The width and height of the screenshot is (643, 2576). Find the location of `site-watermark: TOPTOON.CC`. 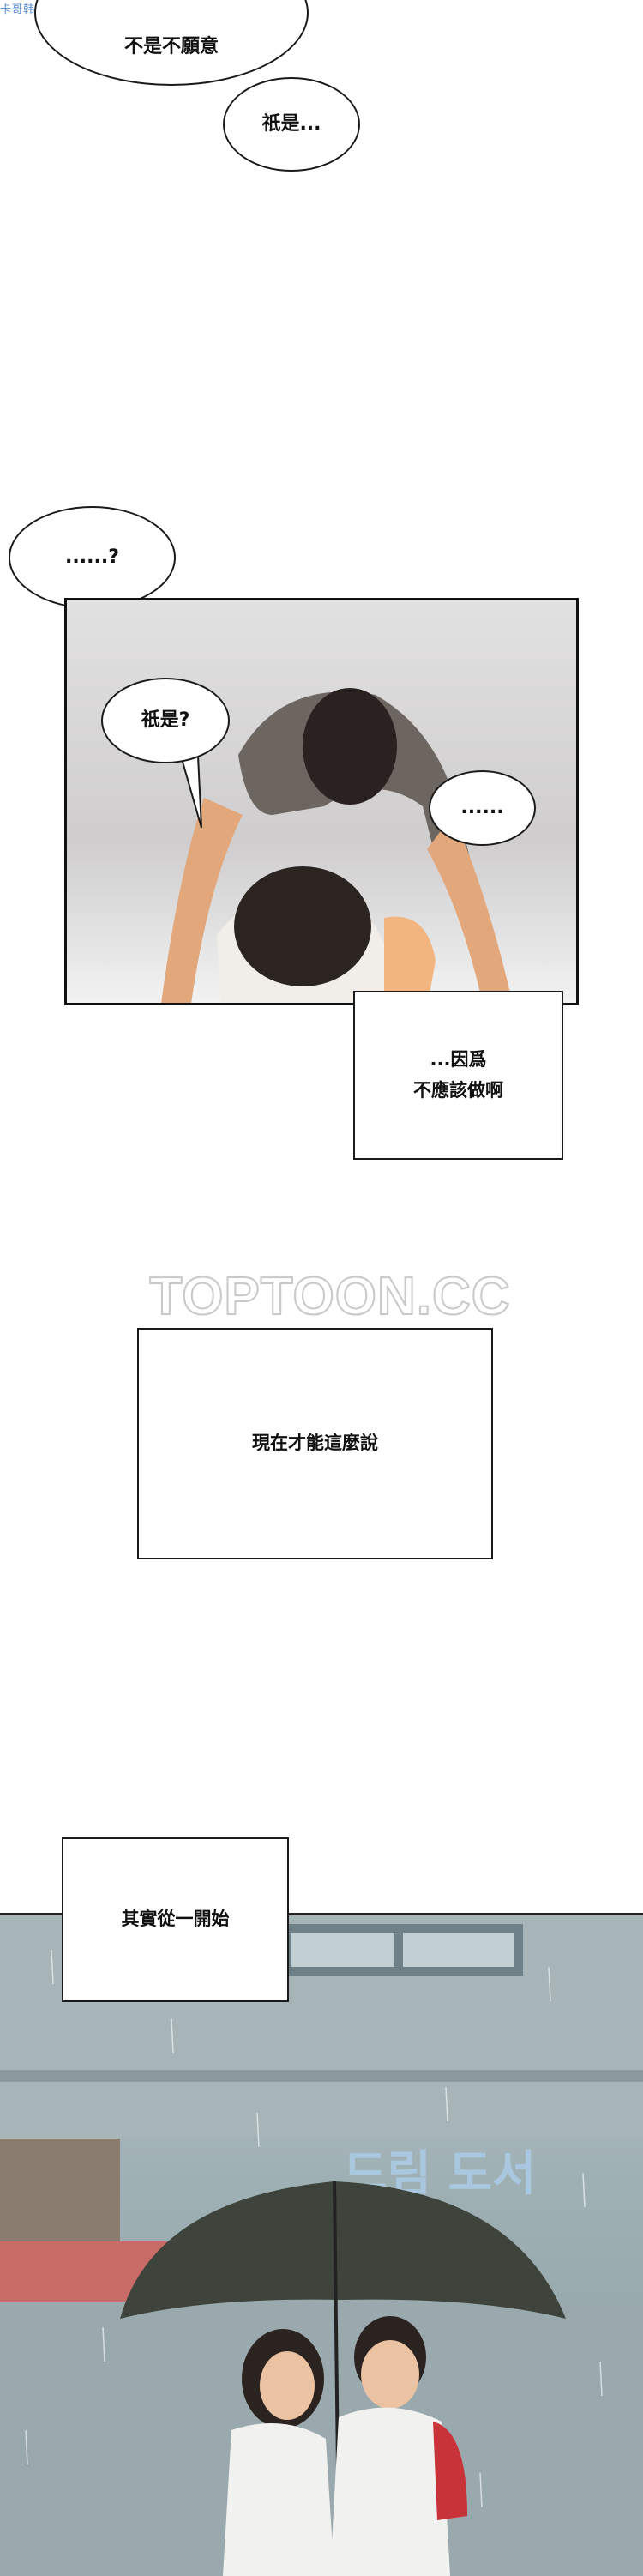

site-watermark: TOPTOON.CC is located at coordinates (329, 1296).